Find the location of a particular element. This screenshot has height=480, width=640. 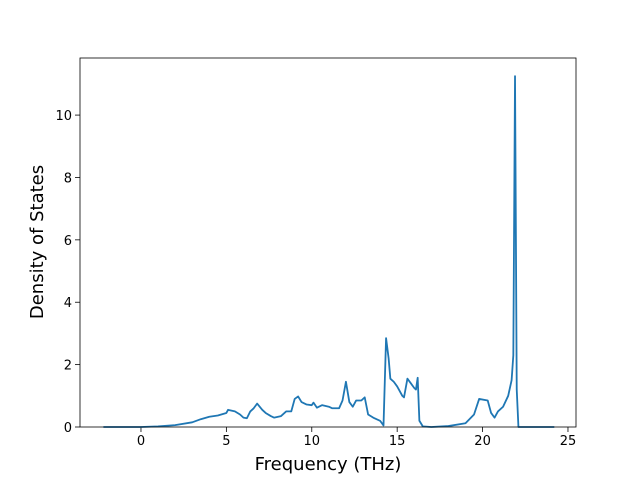

y-axis-label: Density of States is located at coordinates (37, 242).